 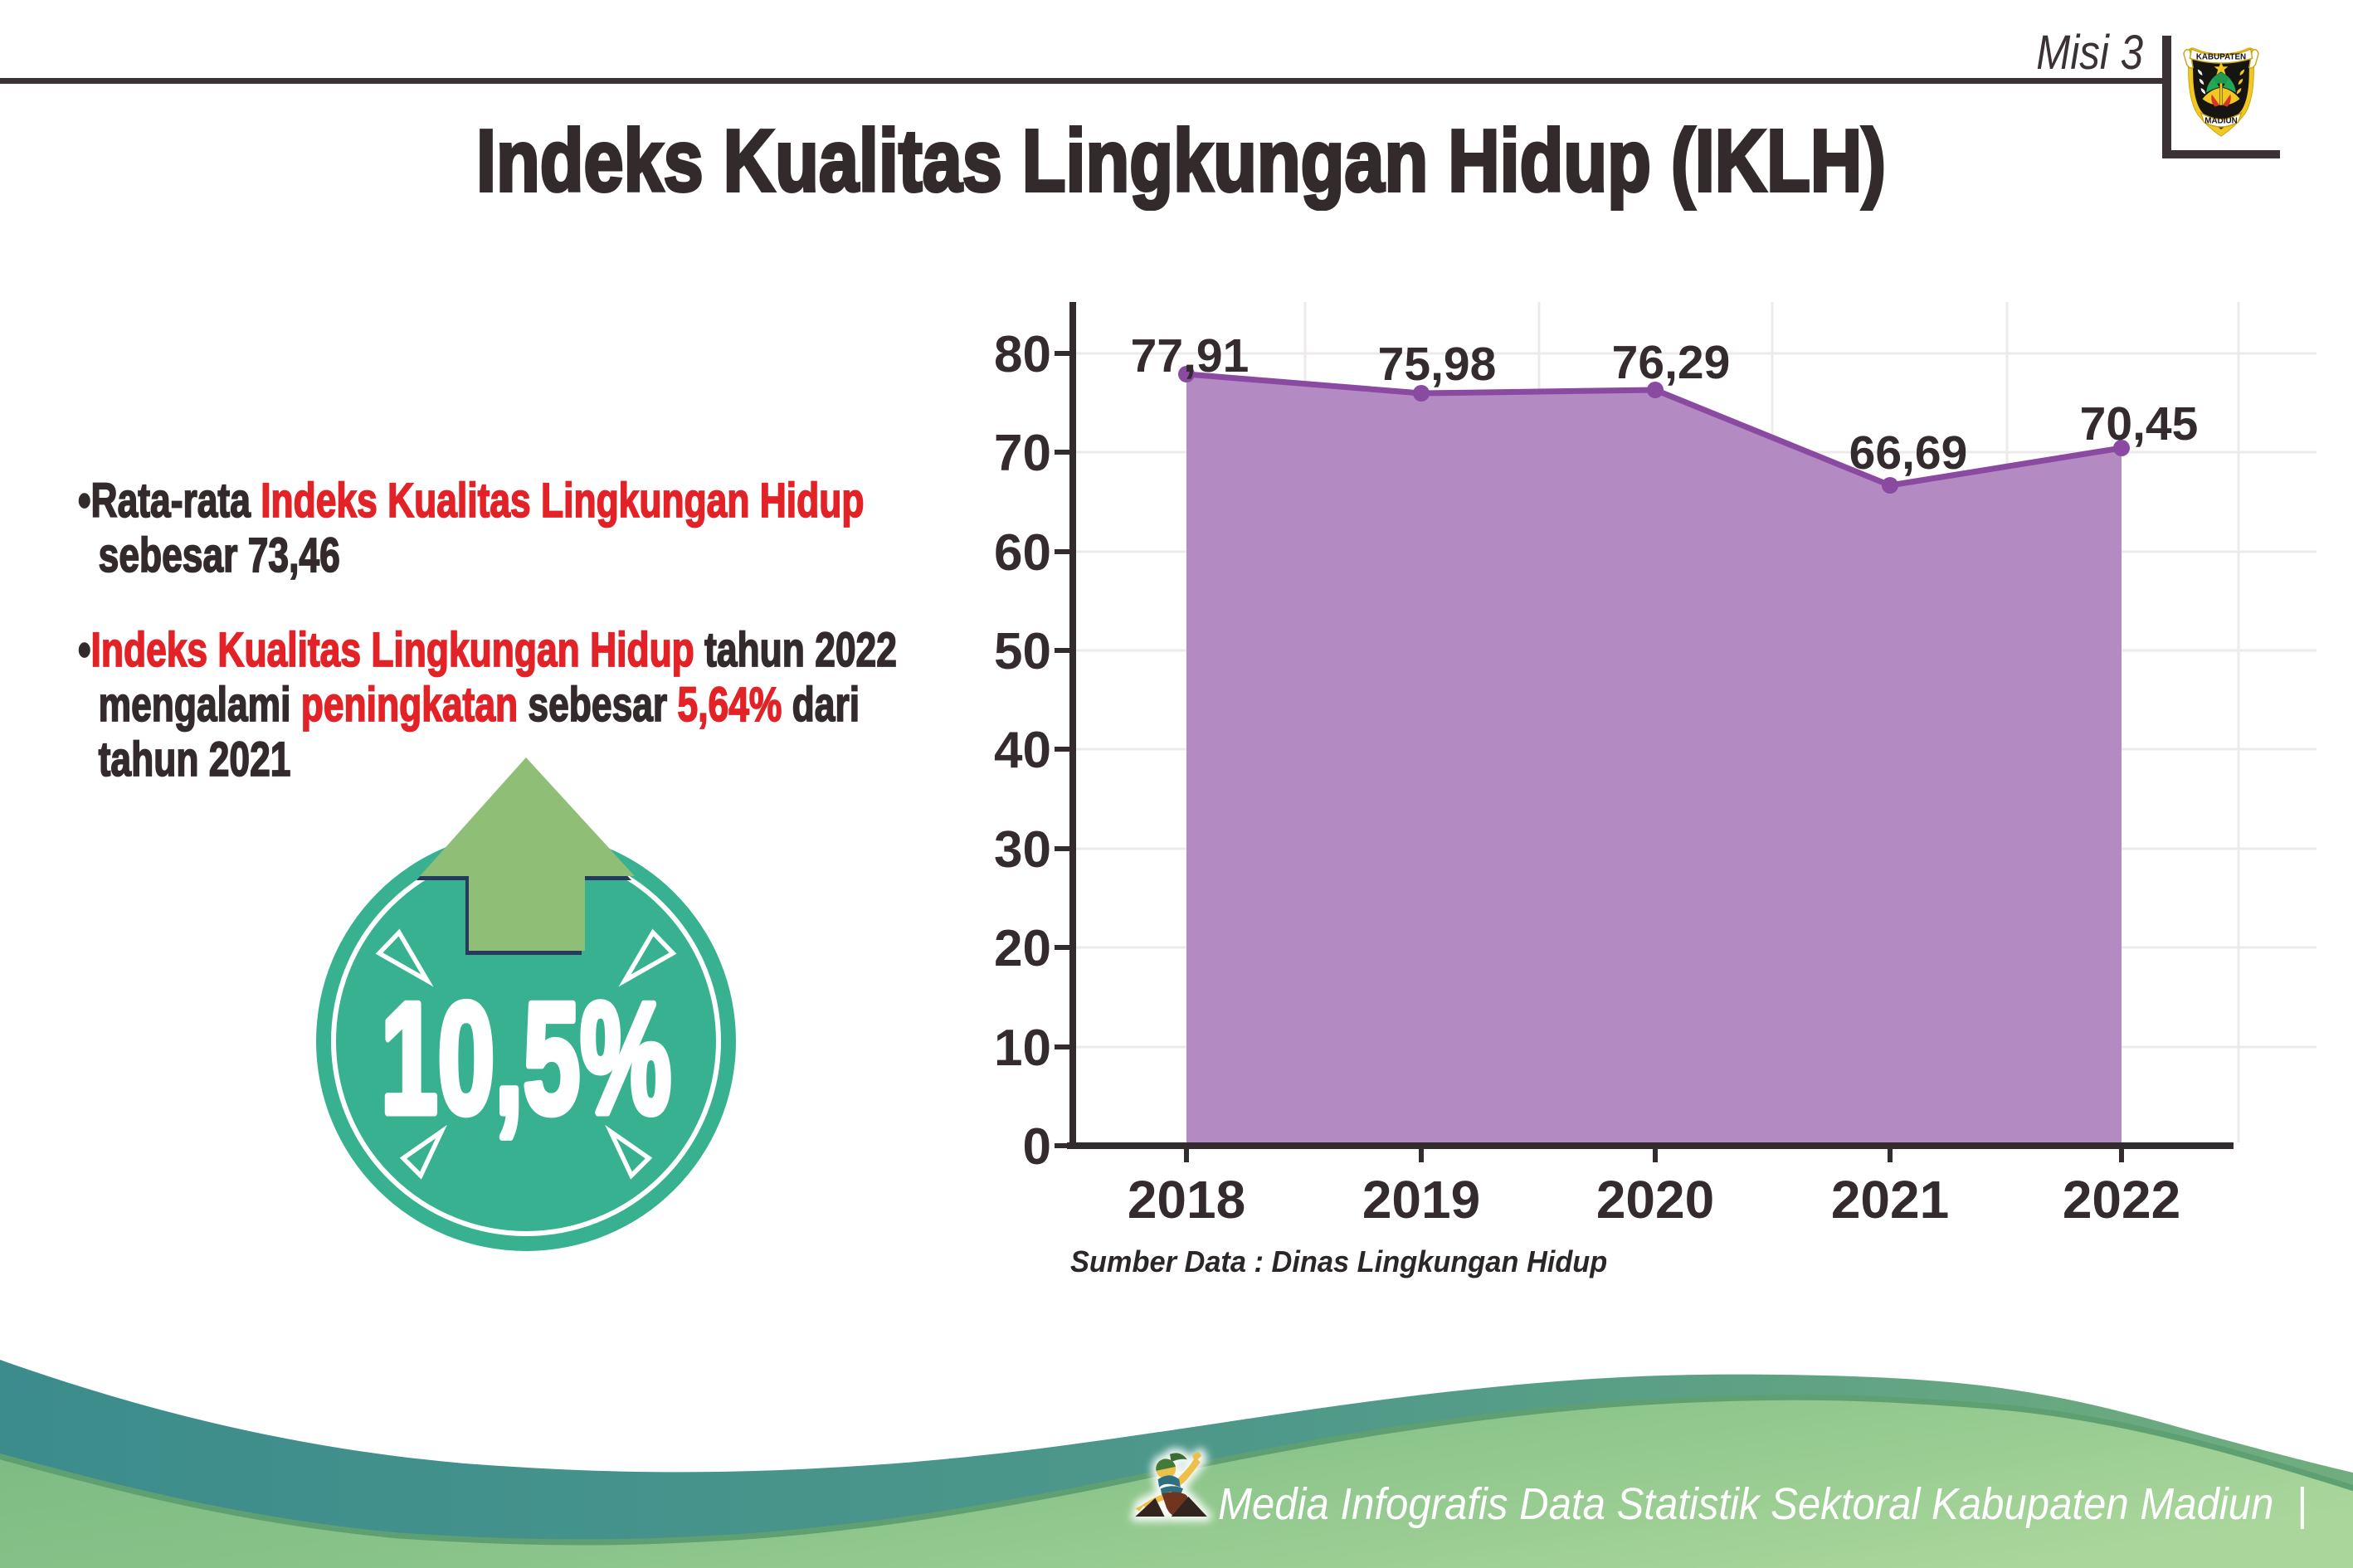 What do you see at coordinates (1022, 651) in the screenshot?
I see `svg-text: 50` at bounding box center [1022, 651].